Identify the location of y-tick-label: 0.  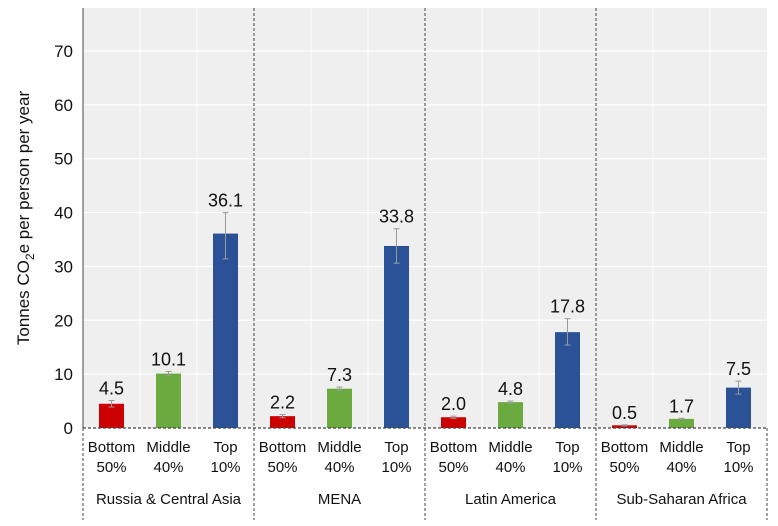
(68, 428).